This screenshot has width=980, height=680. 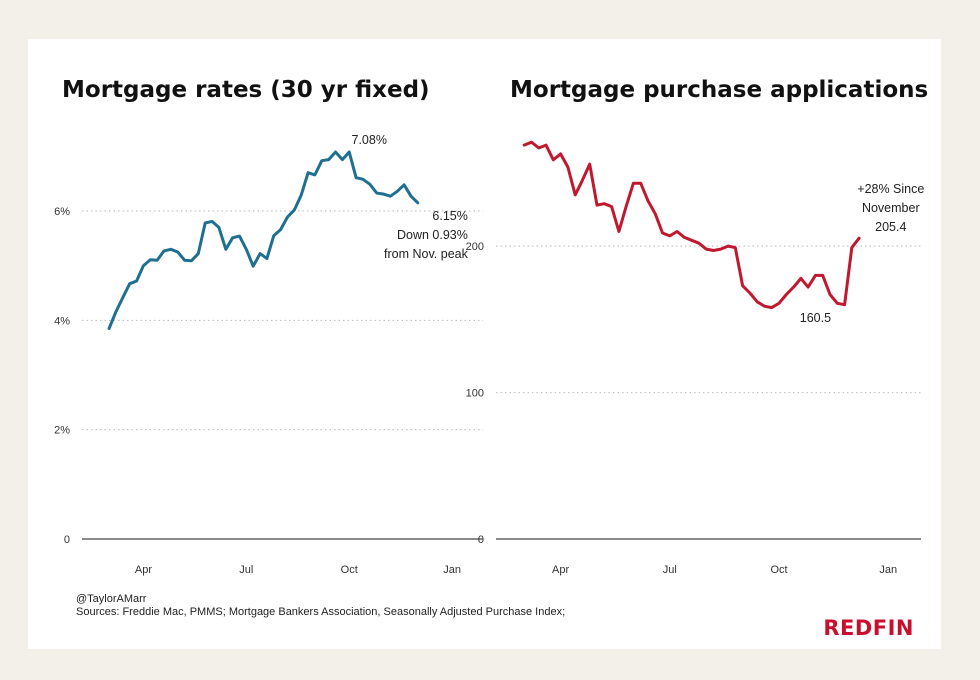 I want to click on right-annotation-line: November, so click(x=891, y=208).